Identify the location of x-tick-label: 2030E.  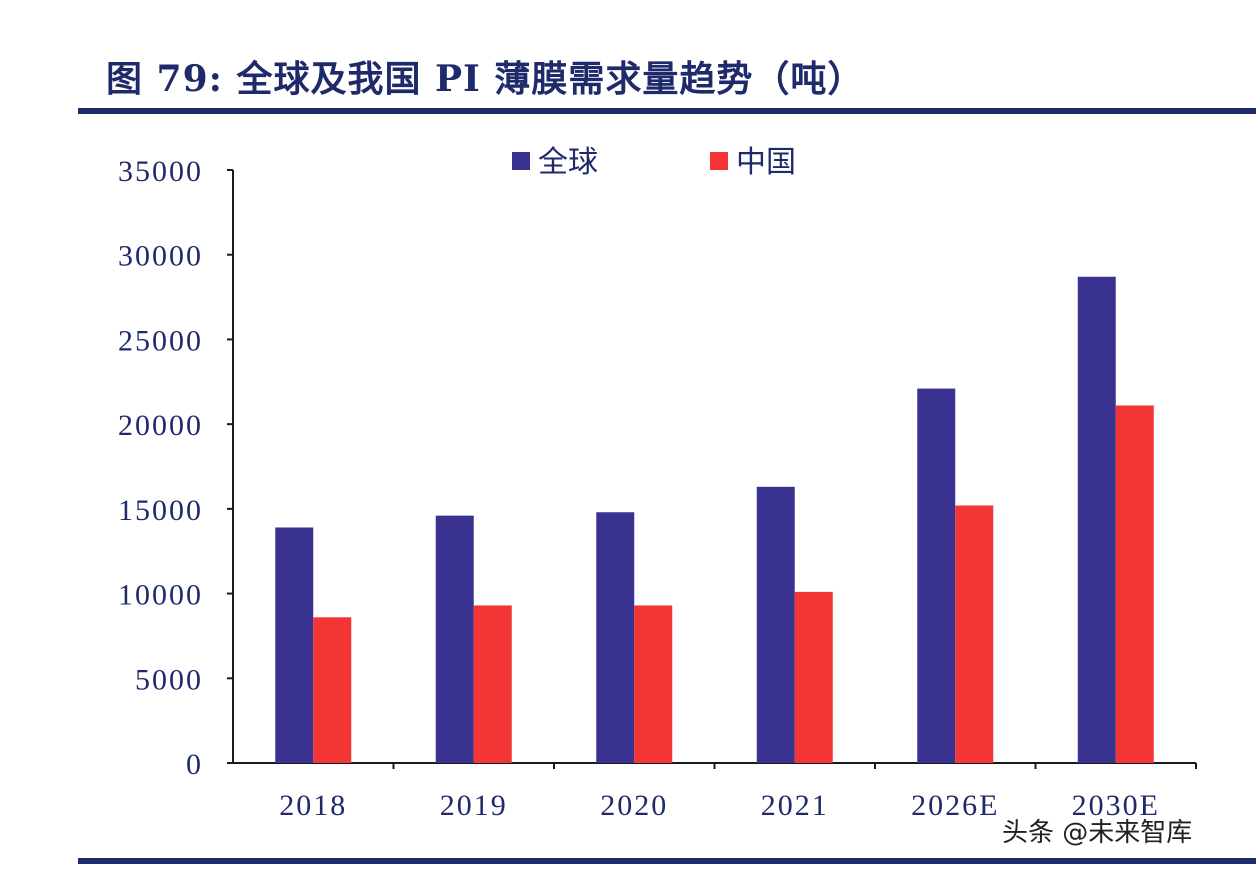
(1116, 805).